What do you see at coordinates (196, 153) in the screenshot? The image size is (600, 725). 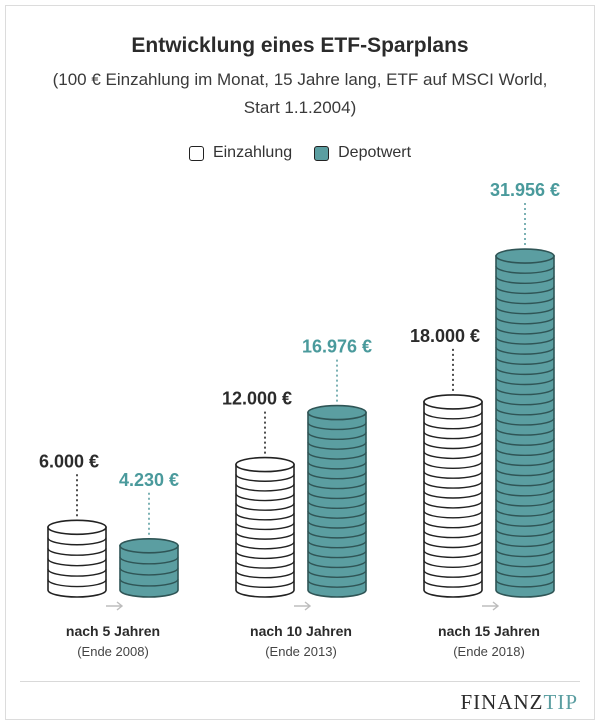 I see `legend-swatch-einzahlung` at bounding box center [196, 153].